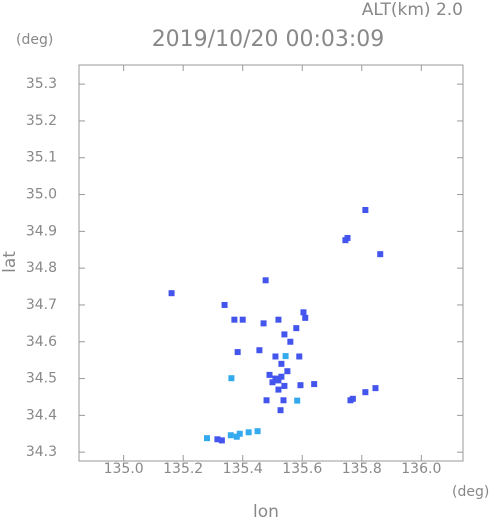  Describe the element at coordinates (41, 121) in the screenshot. I see `y-tick-label: 35.2` at that location.